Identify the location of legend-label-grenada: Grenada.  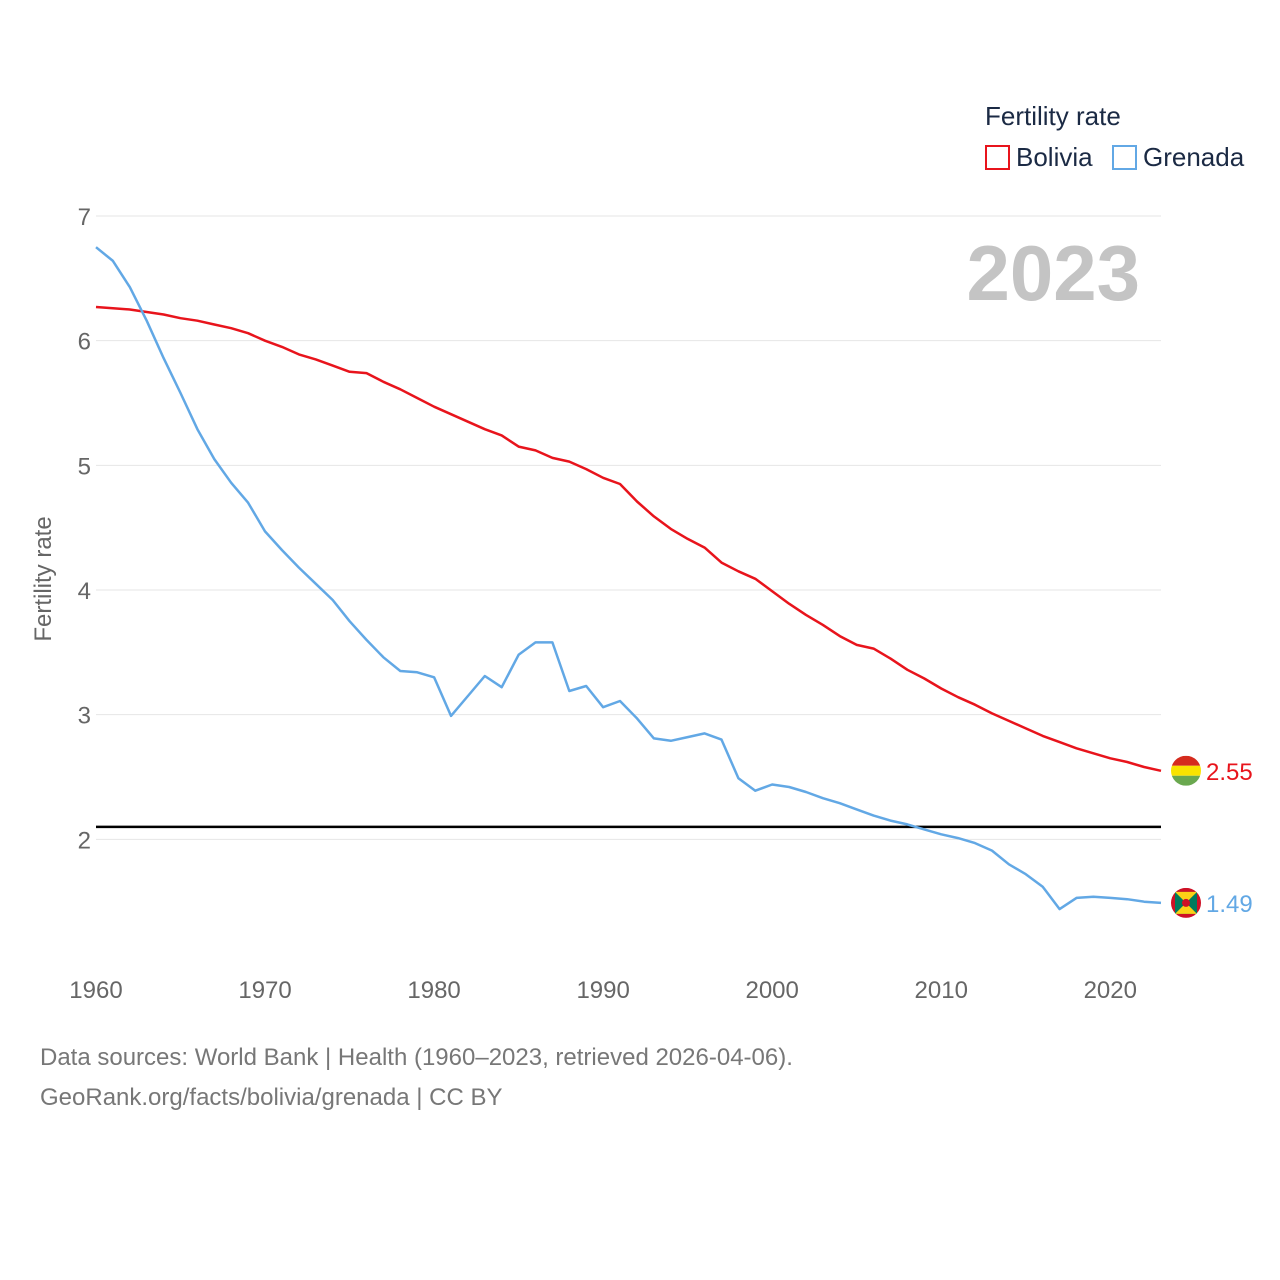
(1194, 157).